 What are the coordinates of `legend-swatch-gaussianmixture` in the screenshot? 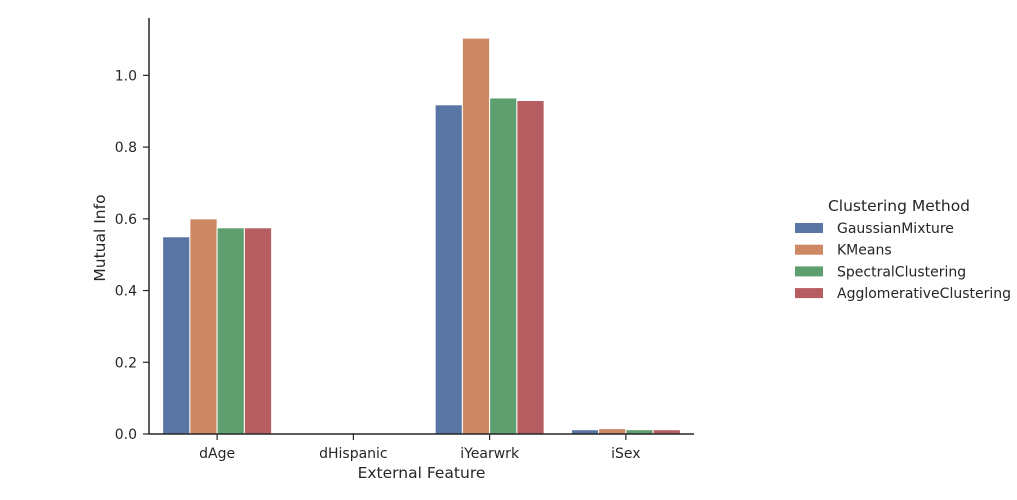 It's located at (809, 228).